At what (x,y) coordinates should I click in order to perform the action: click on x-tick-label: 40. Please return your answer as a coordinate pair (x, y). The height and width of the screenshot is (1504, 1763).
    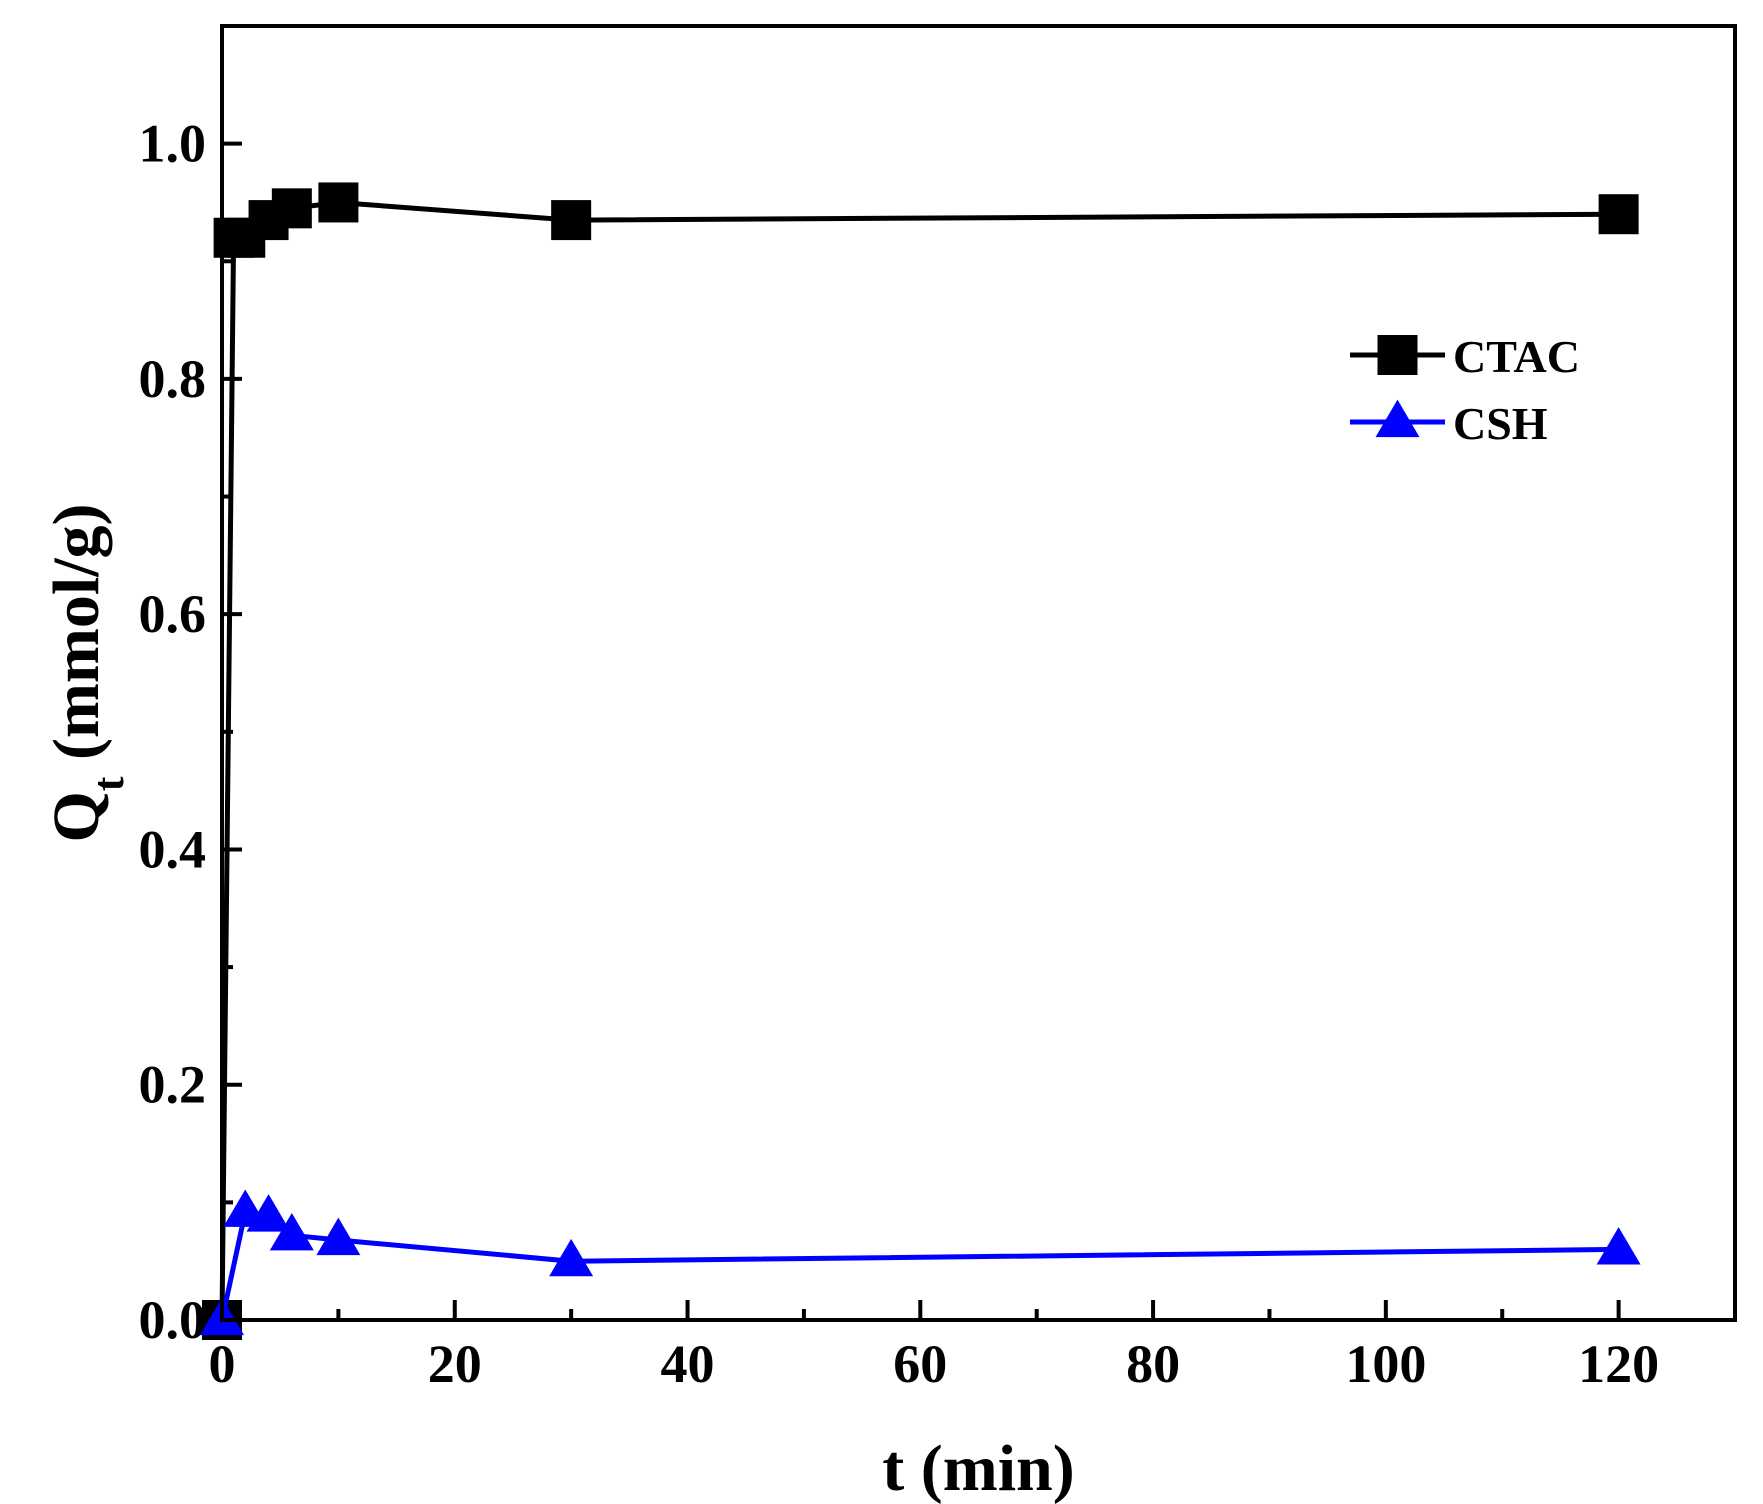
    Looking at the image, I should click on (688, 1364).